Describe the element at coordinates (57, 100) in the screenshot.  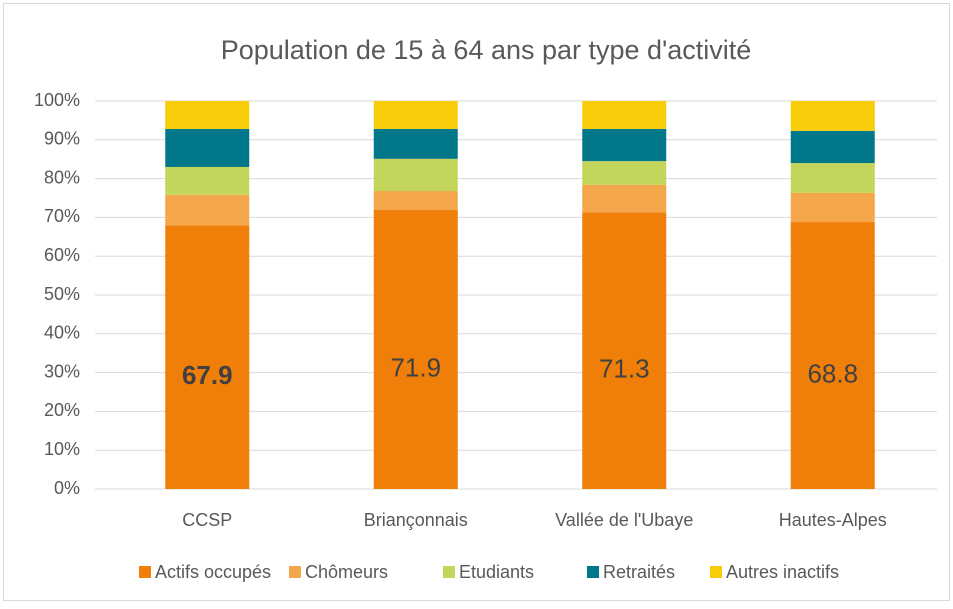
I see `y-tick-label: 100%` at that location.